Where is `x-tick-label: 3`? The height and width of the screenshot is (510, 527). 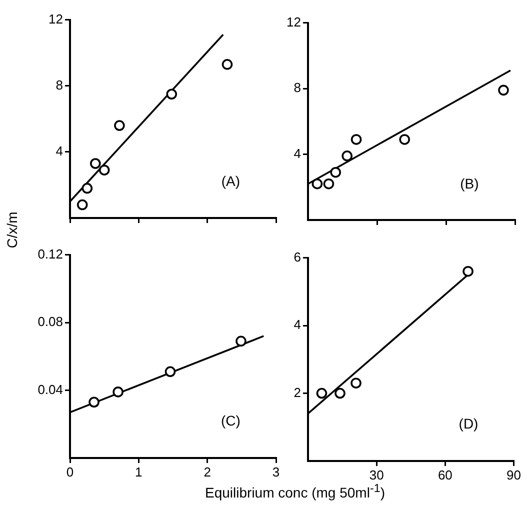
x-tick-label: 3 is located at coordinates (276, 472).